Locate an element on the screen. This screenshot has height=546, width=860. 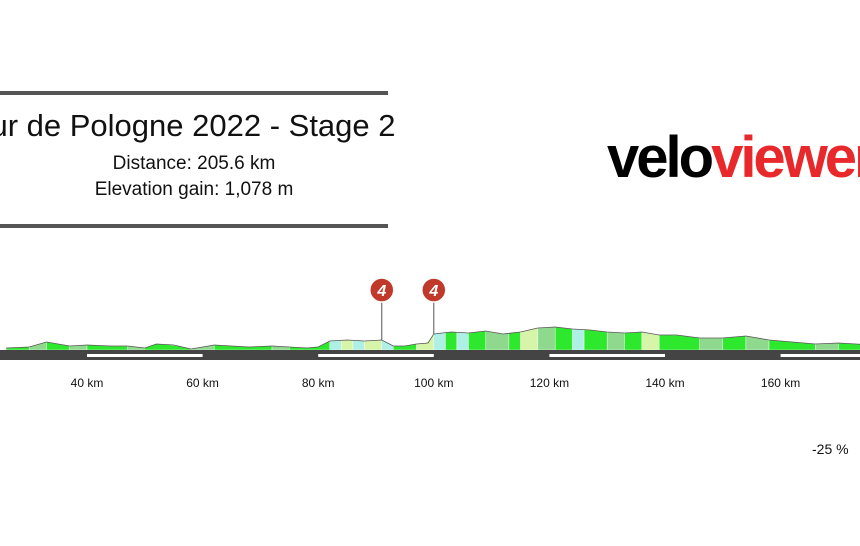
x-tick-label: 80 km is located at coordinates (318, 383).